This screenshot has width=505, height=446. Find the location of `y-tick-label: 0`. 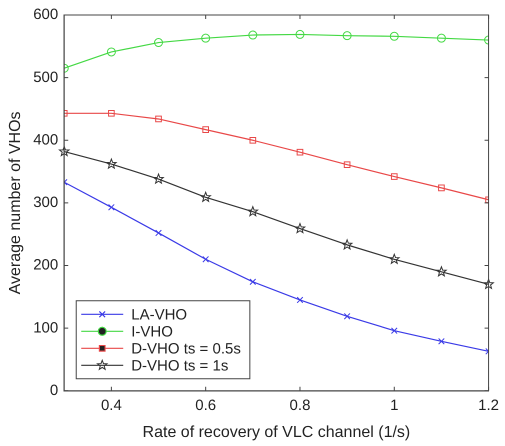

y-tick-label: 0 is located at coordinates (54, 390).